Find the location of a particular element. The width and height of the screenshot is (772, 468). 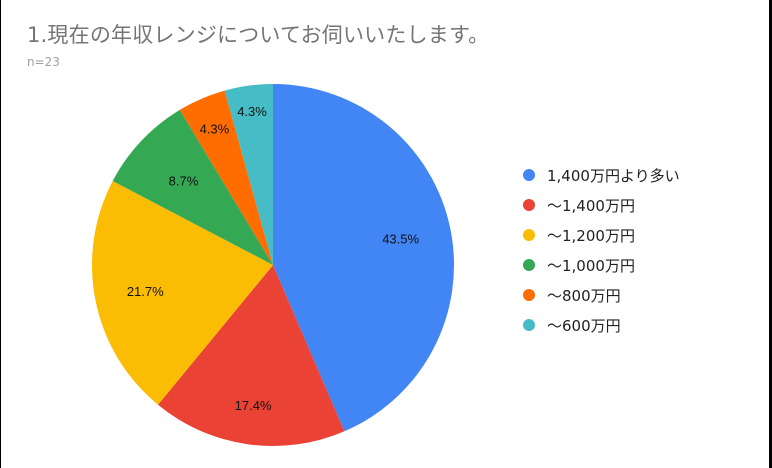

legend-item-to-1400: 〜1,400万円 is located at coordinates (601, 205).